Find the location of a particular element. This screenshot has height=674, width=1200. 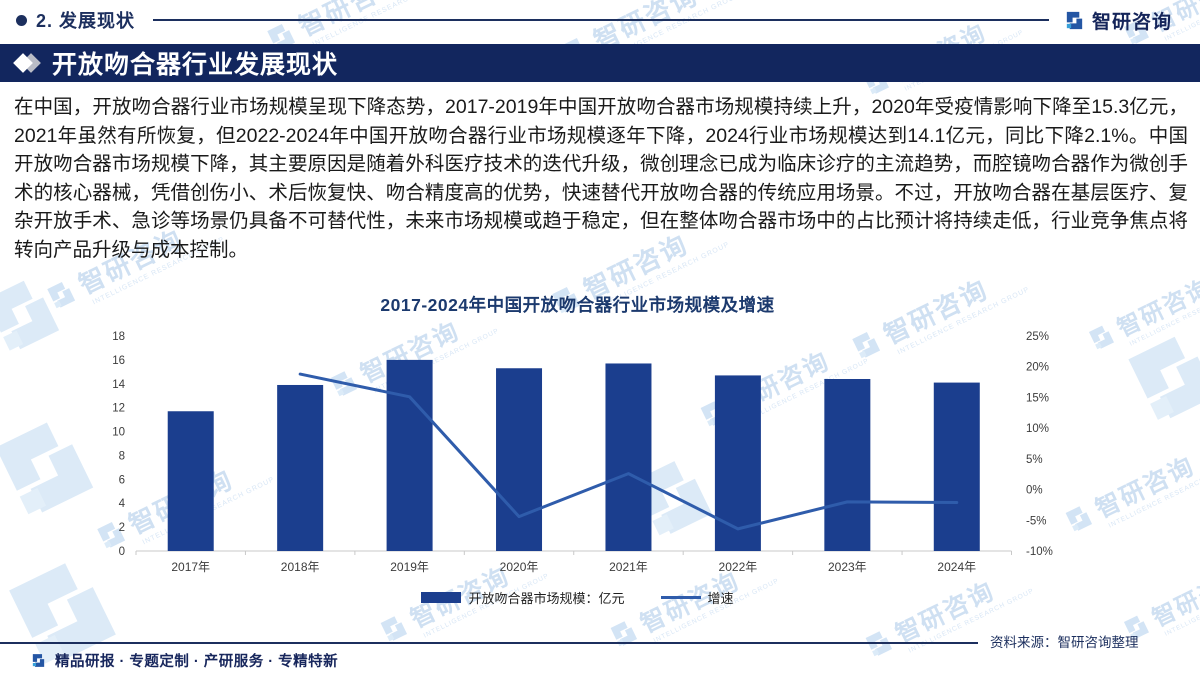

chart-legend: 开放吻合器市场规模：亿元 增速 is located at coordinates (577, 597).